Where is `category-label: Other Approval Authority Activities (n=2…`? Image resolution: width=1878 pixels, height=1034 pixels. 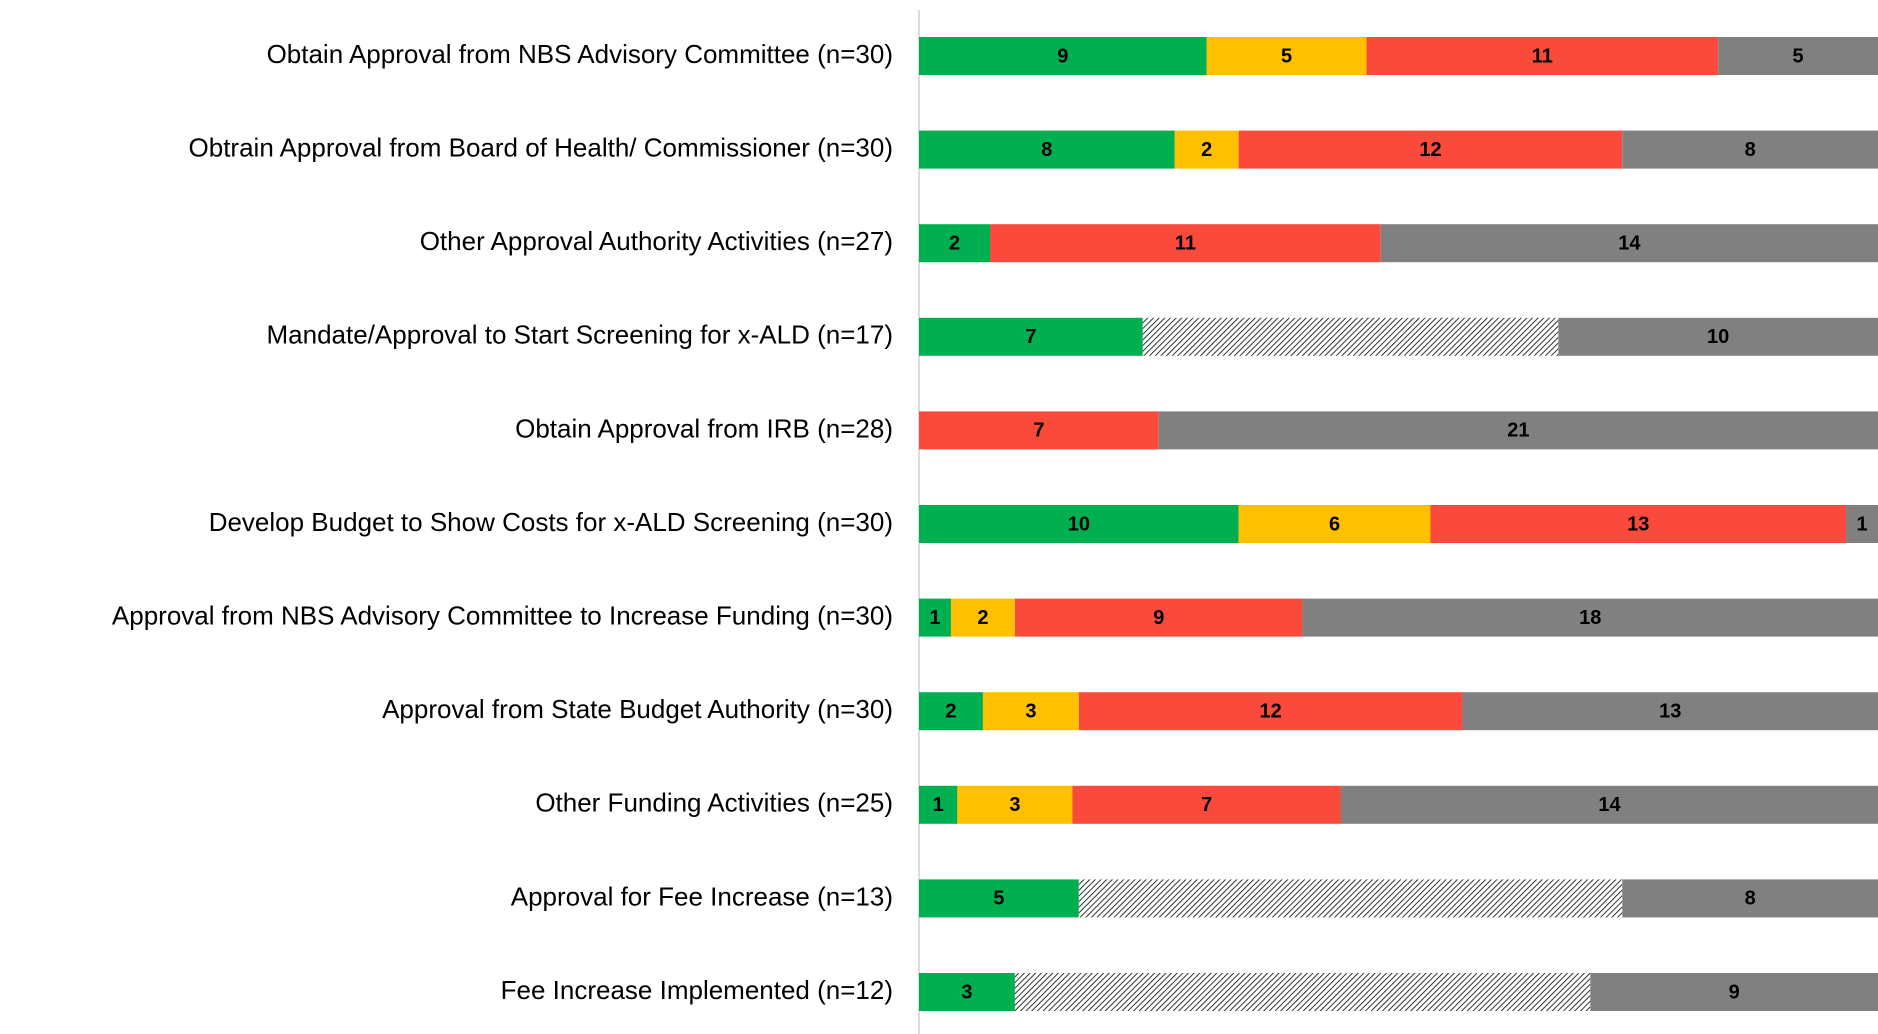 category-label: Other Approval Authority Activities (n=2… is located at coordinates (656, 241).